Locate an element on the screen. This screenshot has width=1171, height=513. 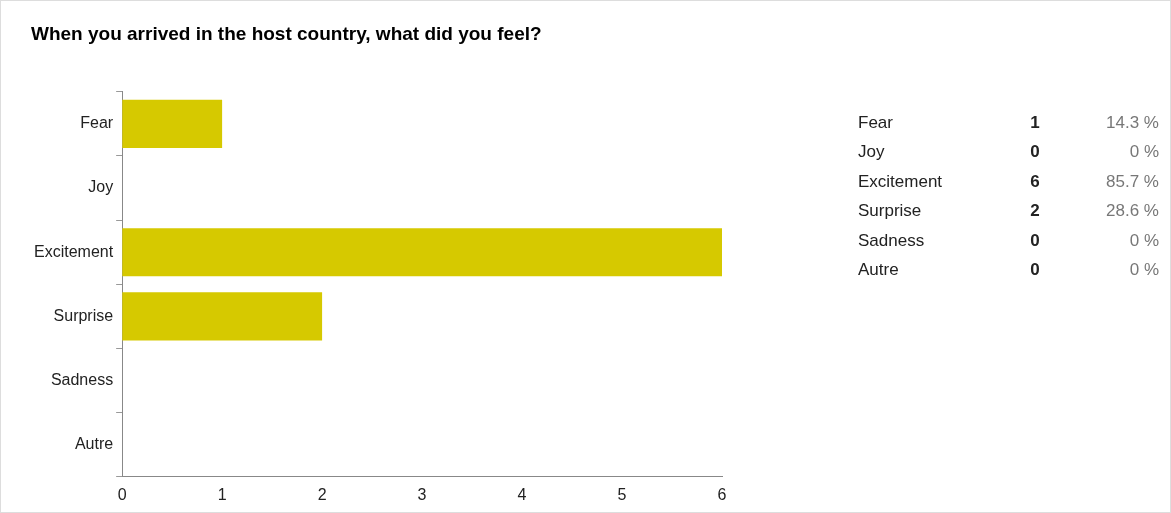
text: Autre is located at coordinates (878, 270).